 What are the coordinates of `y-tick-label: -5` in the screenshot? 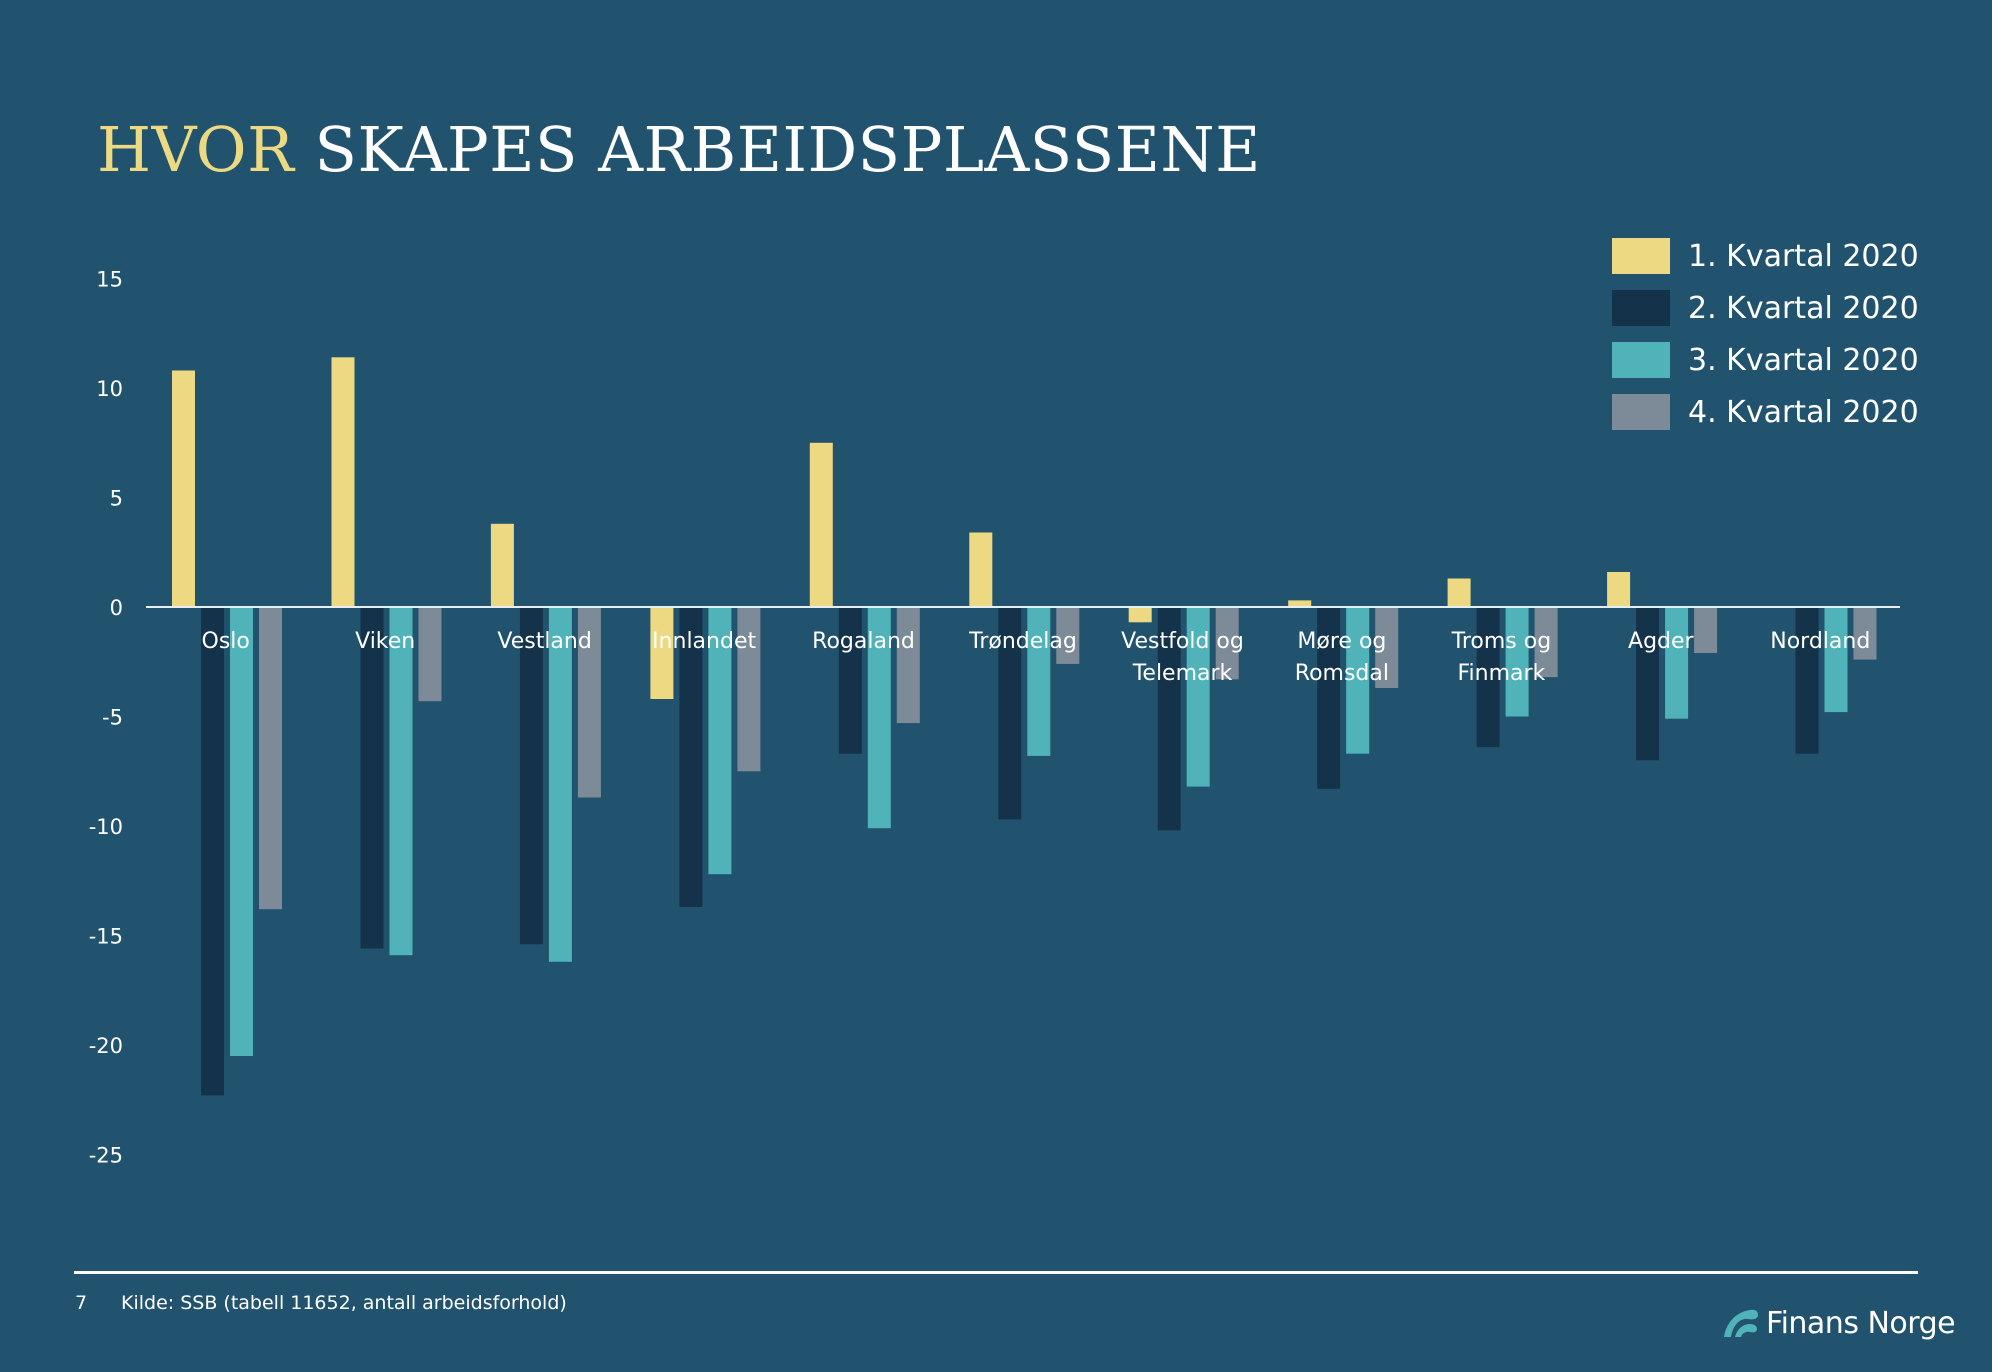 It's located at (112, 718).